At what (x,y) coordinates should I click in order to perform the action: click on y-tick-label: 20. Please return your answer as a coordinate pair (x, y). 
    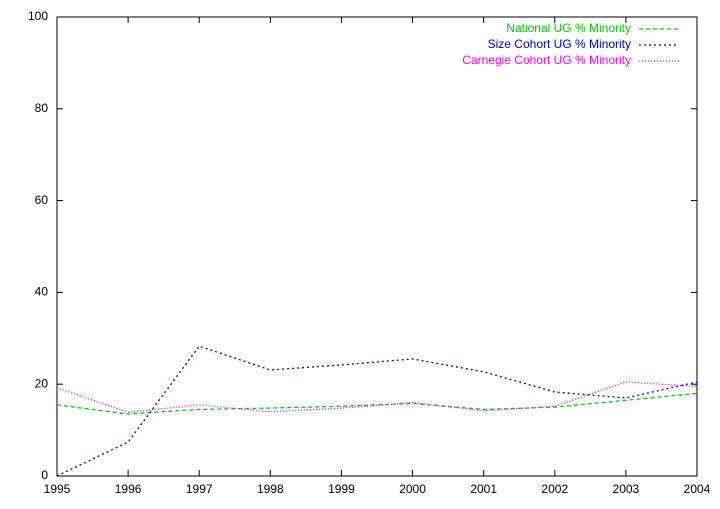
    Looking at the image, I should click on (42, 383).